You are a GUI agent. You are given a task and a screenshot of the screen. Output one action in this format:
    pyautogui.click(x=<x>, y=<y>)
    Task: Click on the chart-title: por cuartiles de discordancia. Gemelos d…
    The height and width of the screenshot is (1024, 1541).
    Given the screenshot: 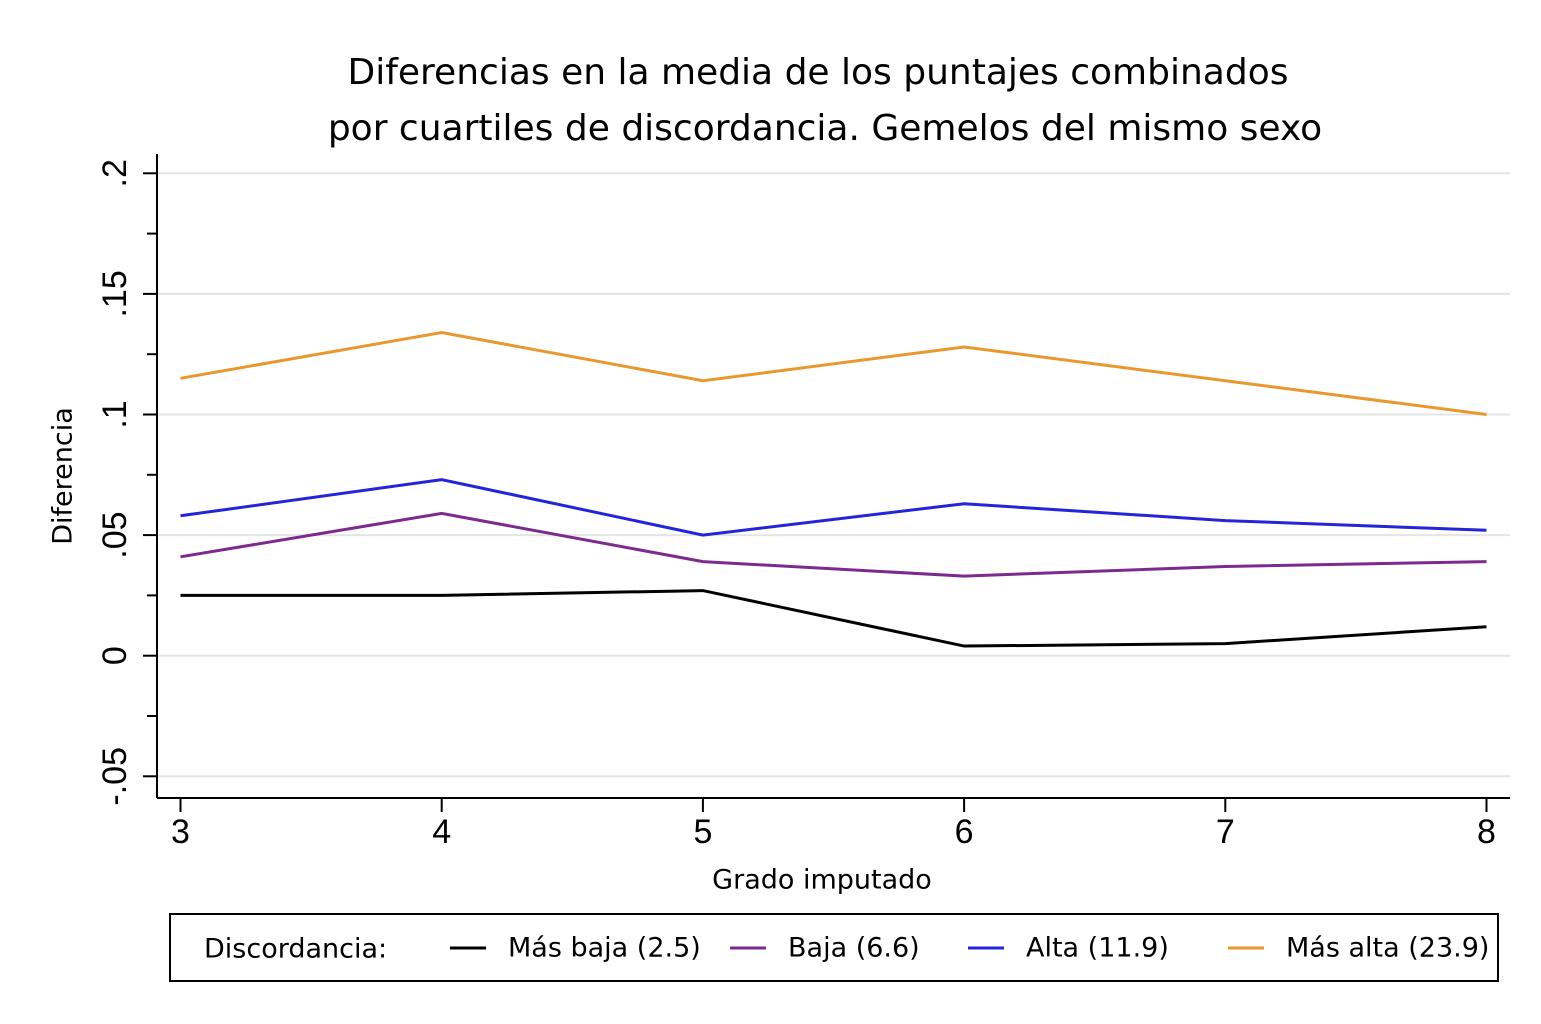 What is the action you would take?
    pyautogui.click(x=825, y=128)
    